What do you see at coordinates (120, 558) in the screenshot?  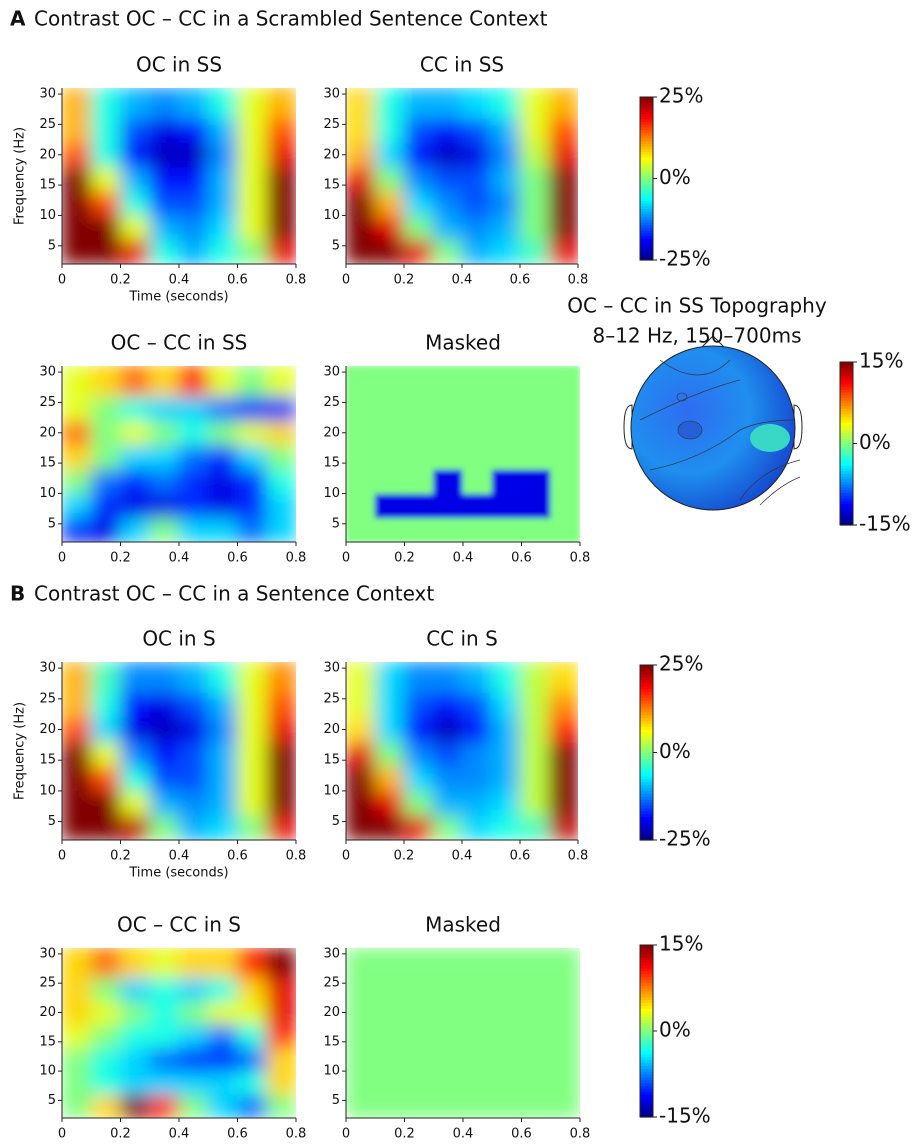 I see `x-tick-label: 0.2` at bounding box center [120, 558].